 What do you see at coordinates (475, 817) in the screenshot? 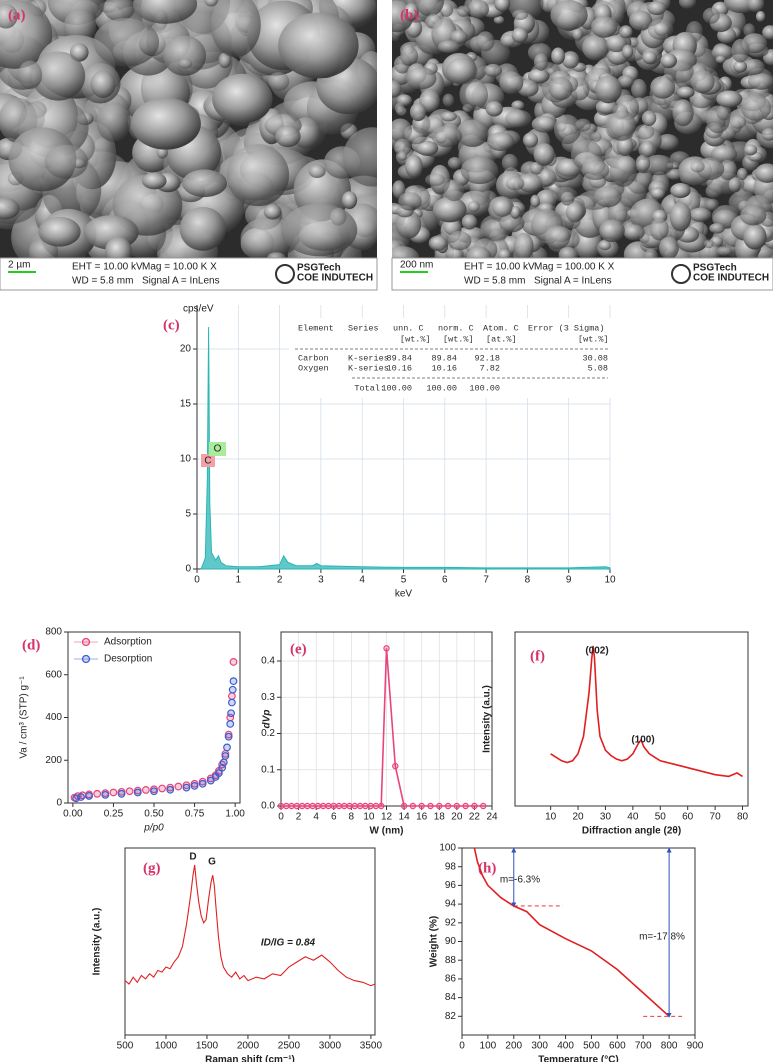
I see `x-tick-label: 22` at bounding box center [475, 817].